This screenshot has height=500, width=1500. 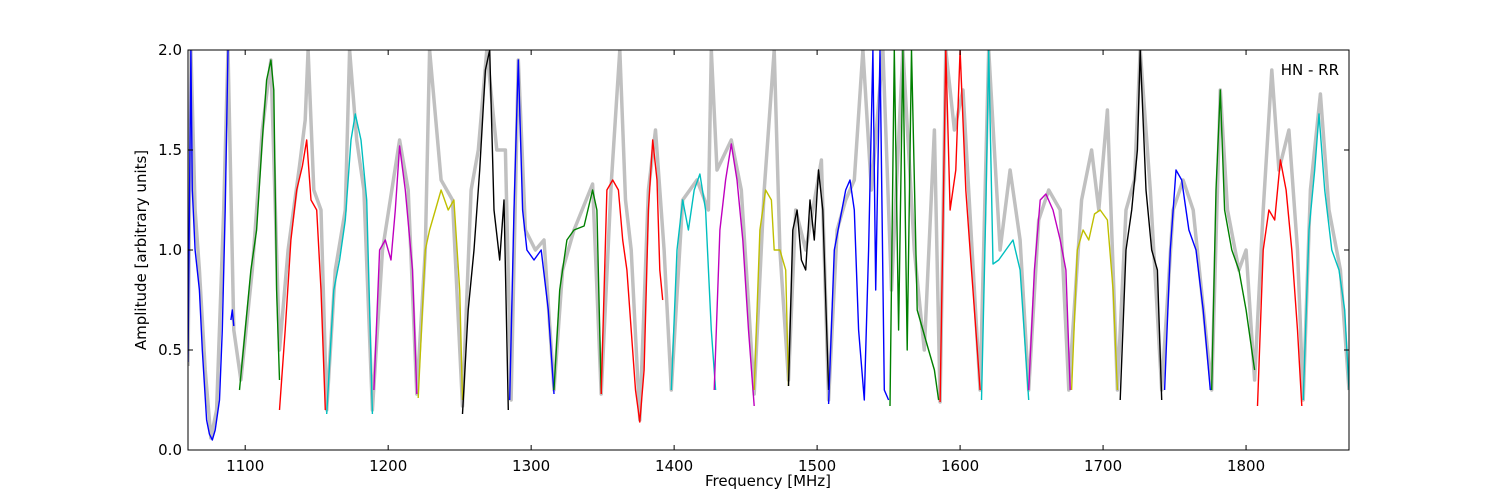 I want to click on x-tick-label: 1200, so click(x=388, y=466).